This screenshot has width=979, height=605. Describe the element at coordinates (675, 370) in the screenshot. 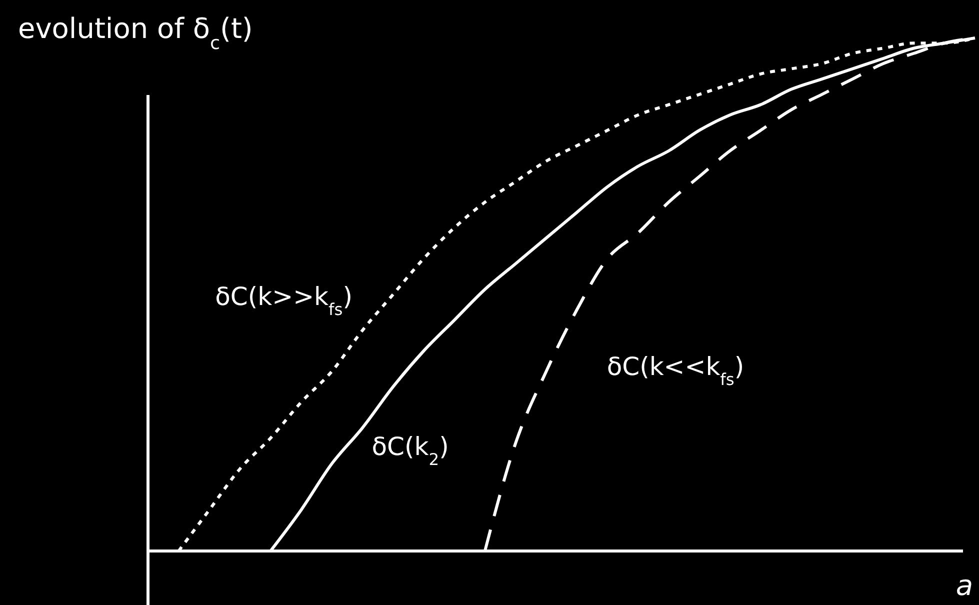

I see `series-label: δC(k<<k$_{fs}$)` at that location.